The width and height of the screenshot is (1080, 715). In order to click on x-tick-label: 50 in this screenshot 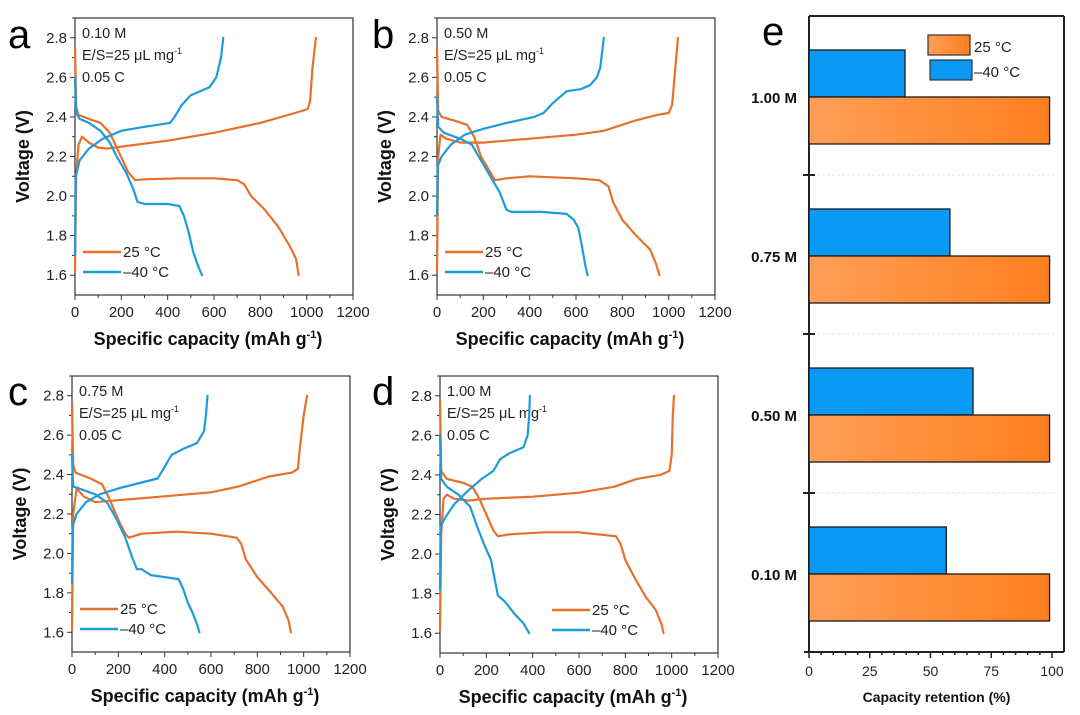, I will do `click(931, 671)`.